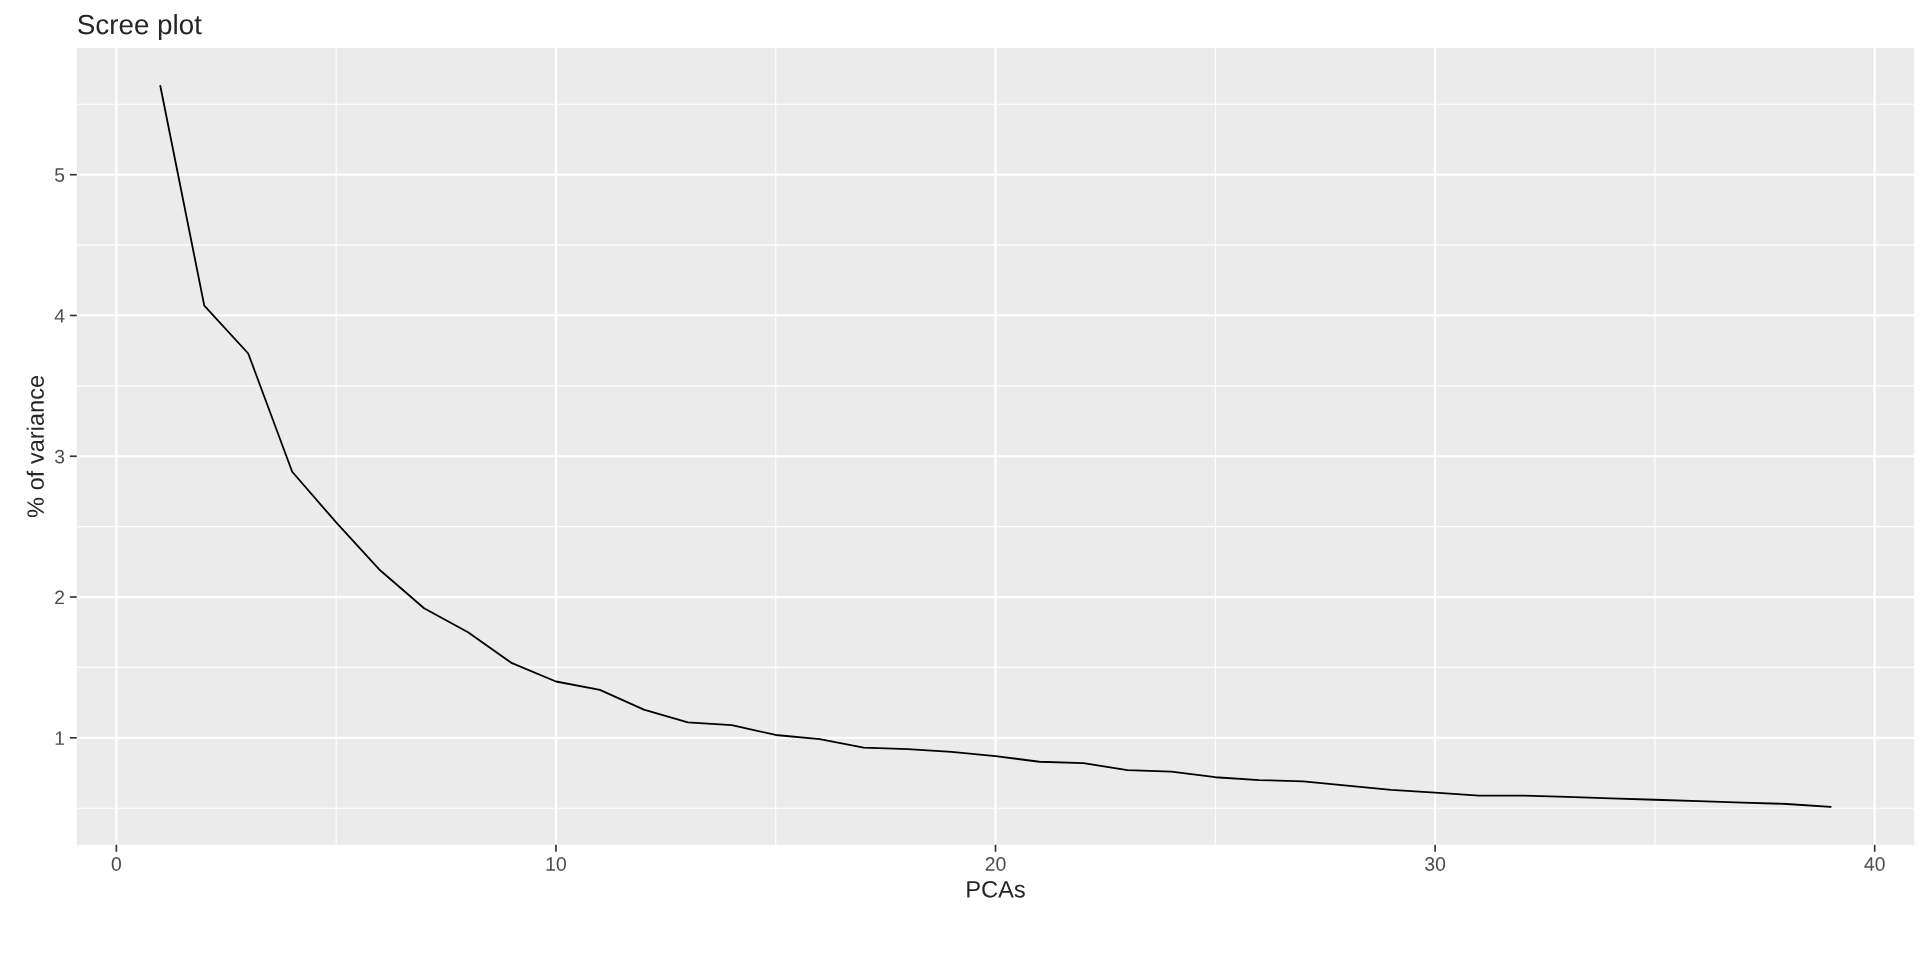 This screenshot has height=960, width=1920. I want to click on x-tick-label: 20, so click(995, 864).